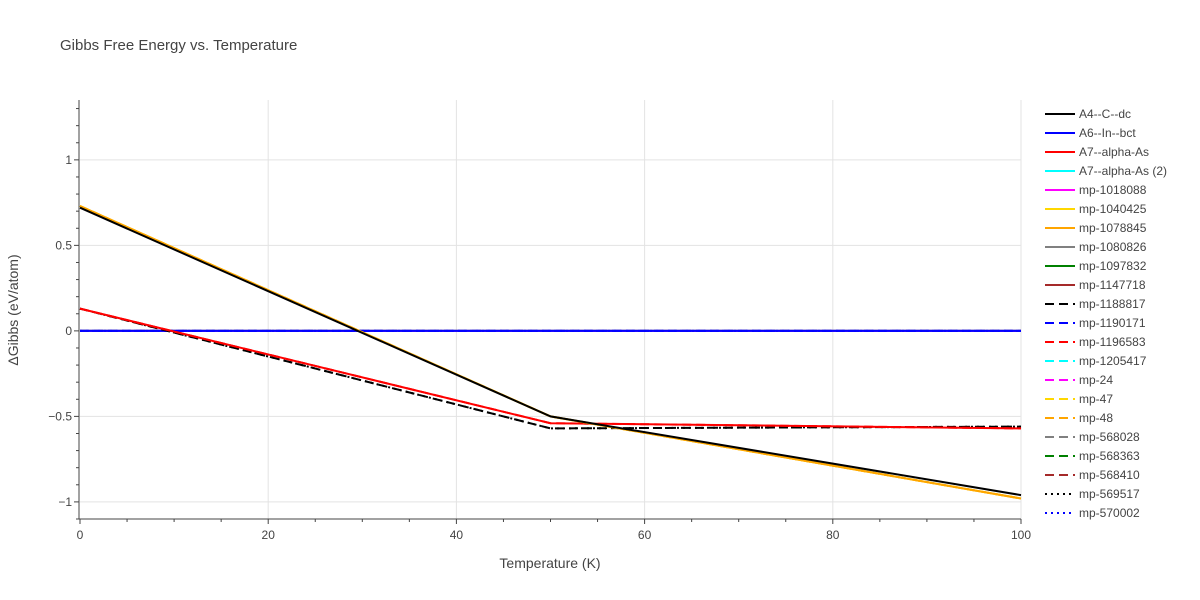 This screenshot has height=600, width=1200. What do you see at coordinates (1096, 380) in the screenshot?
I see `legend-label: mp-24` at bounding box center [1096, 380].